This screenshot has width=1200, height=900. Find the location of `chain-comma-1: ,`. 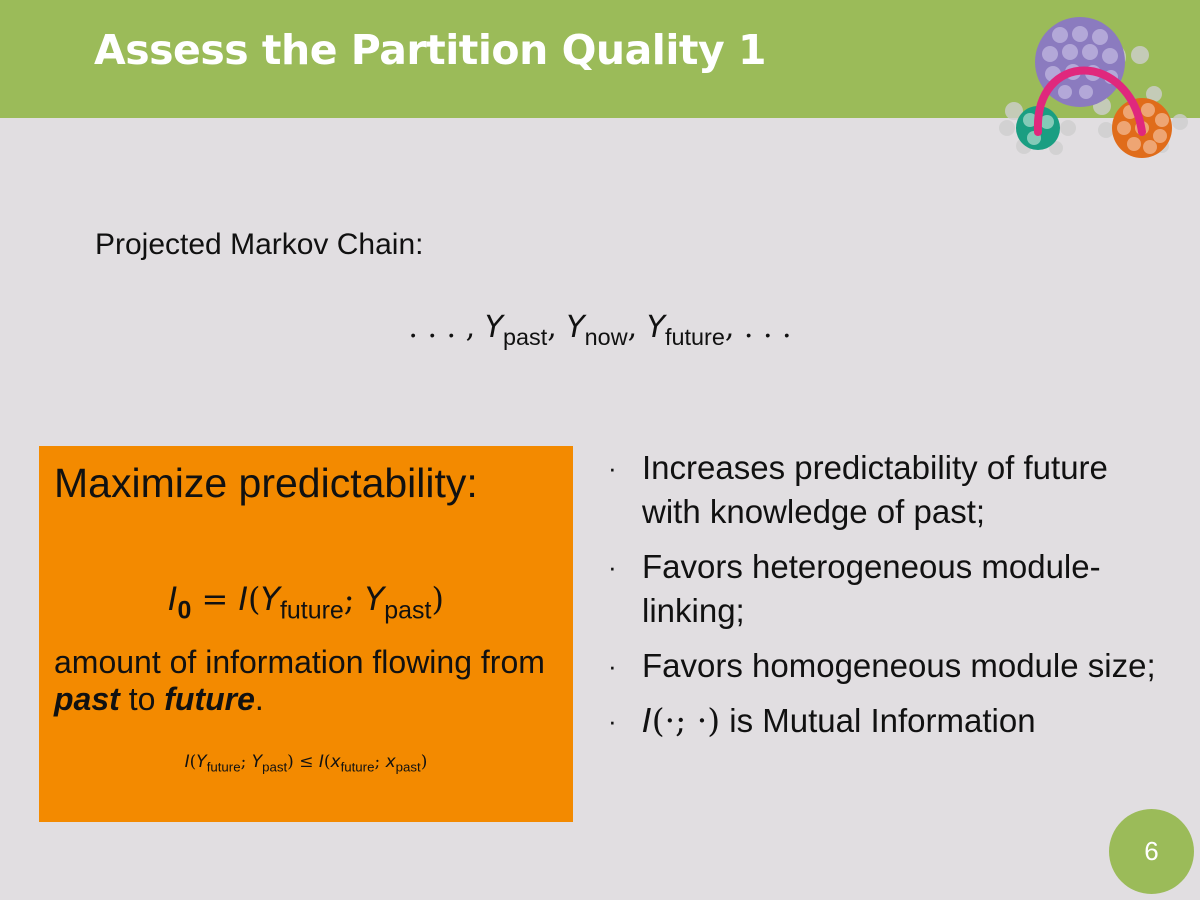

chain-comma-1: , is located at coordinates (552, 327).